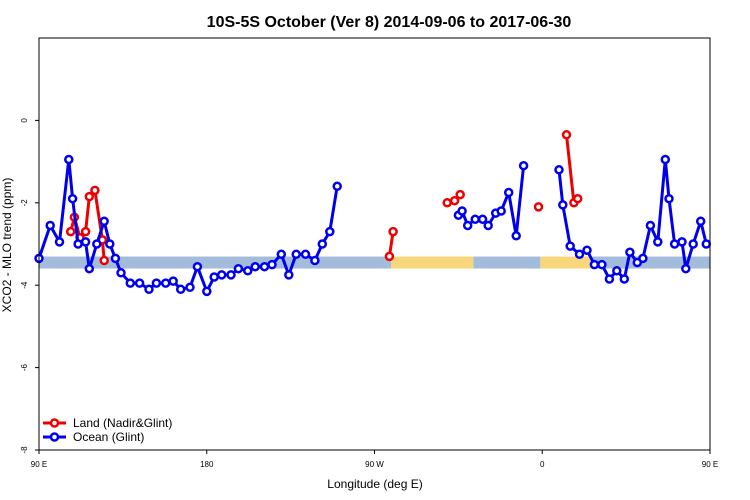  Describe the element at coordinates (374, 484) in the screenshot. I see `x-axis-label: Longitude (deg E)` at that location.